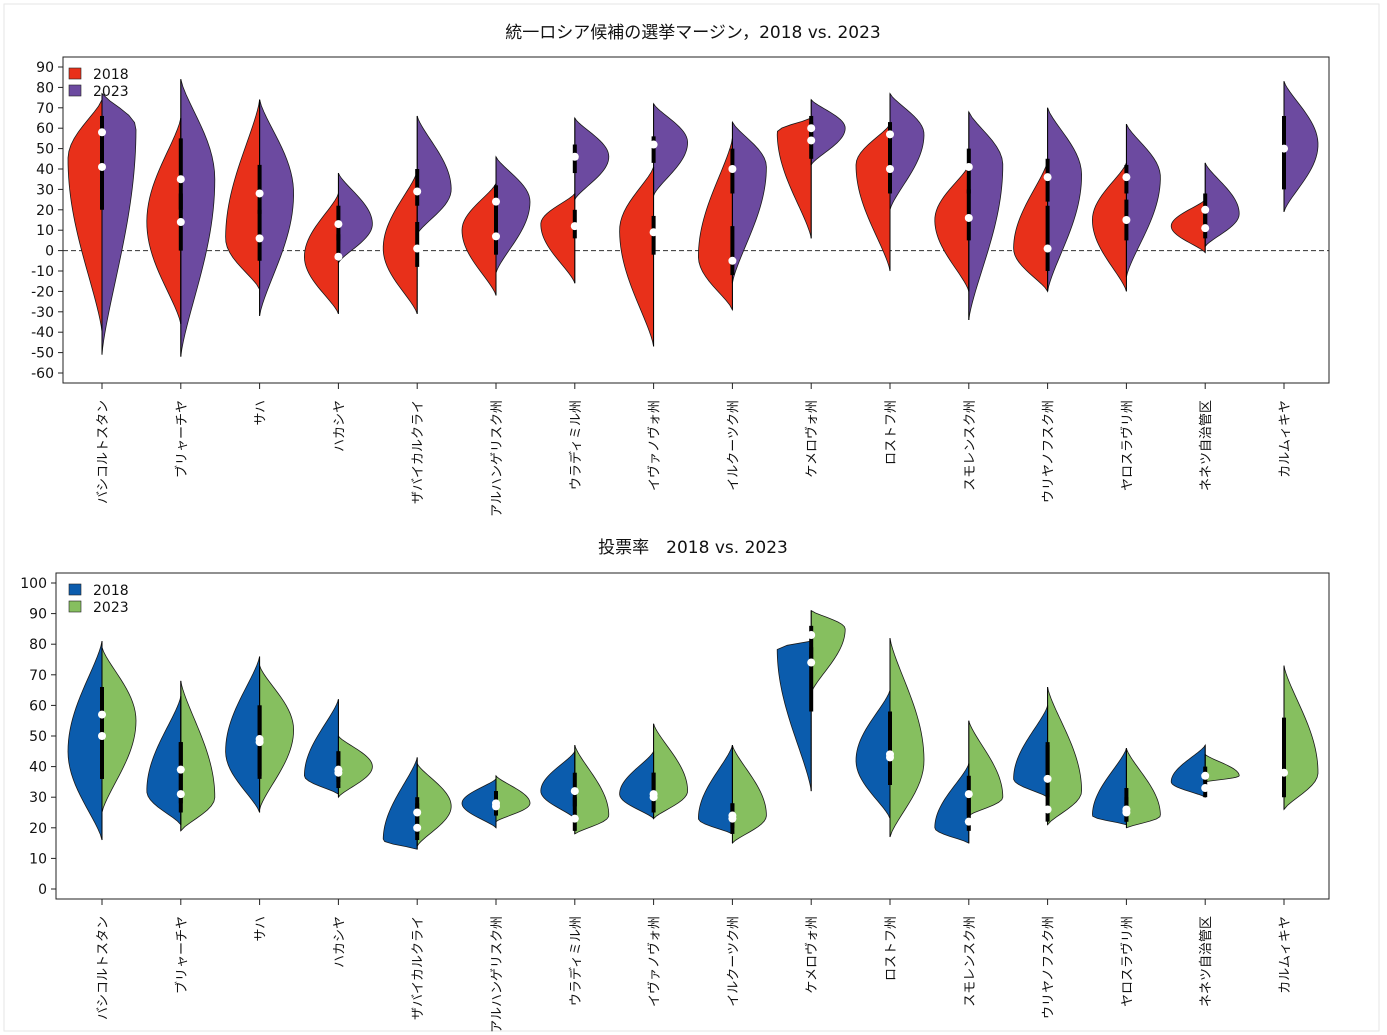 The height and width of the screenshot is (1035, 1387). Describe the element at coordinates (75, 589) in the screenshot. I see `turnout-legend-swatch-2018` at that location.